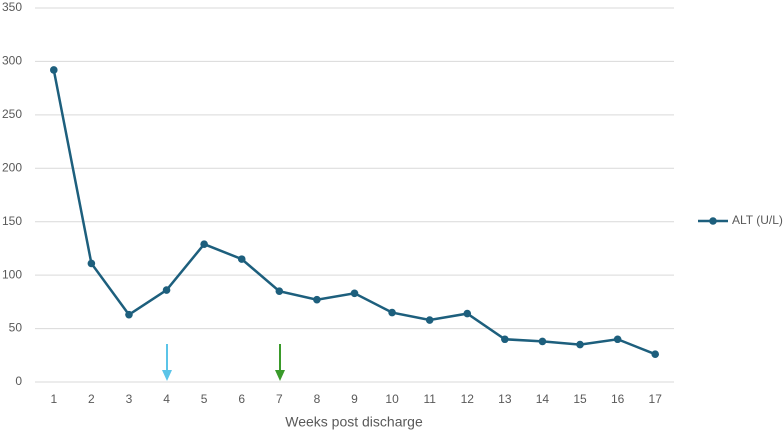 The image size is (784, 433). I want to click on x-tick-label: 11, so click(429, 399).